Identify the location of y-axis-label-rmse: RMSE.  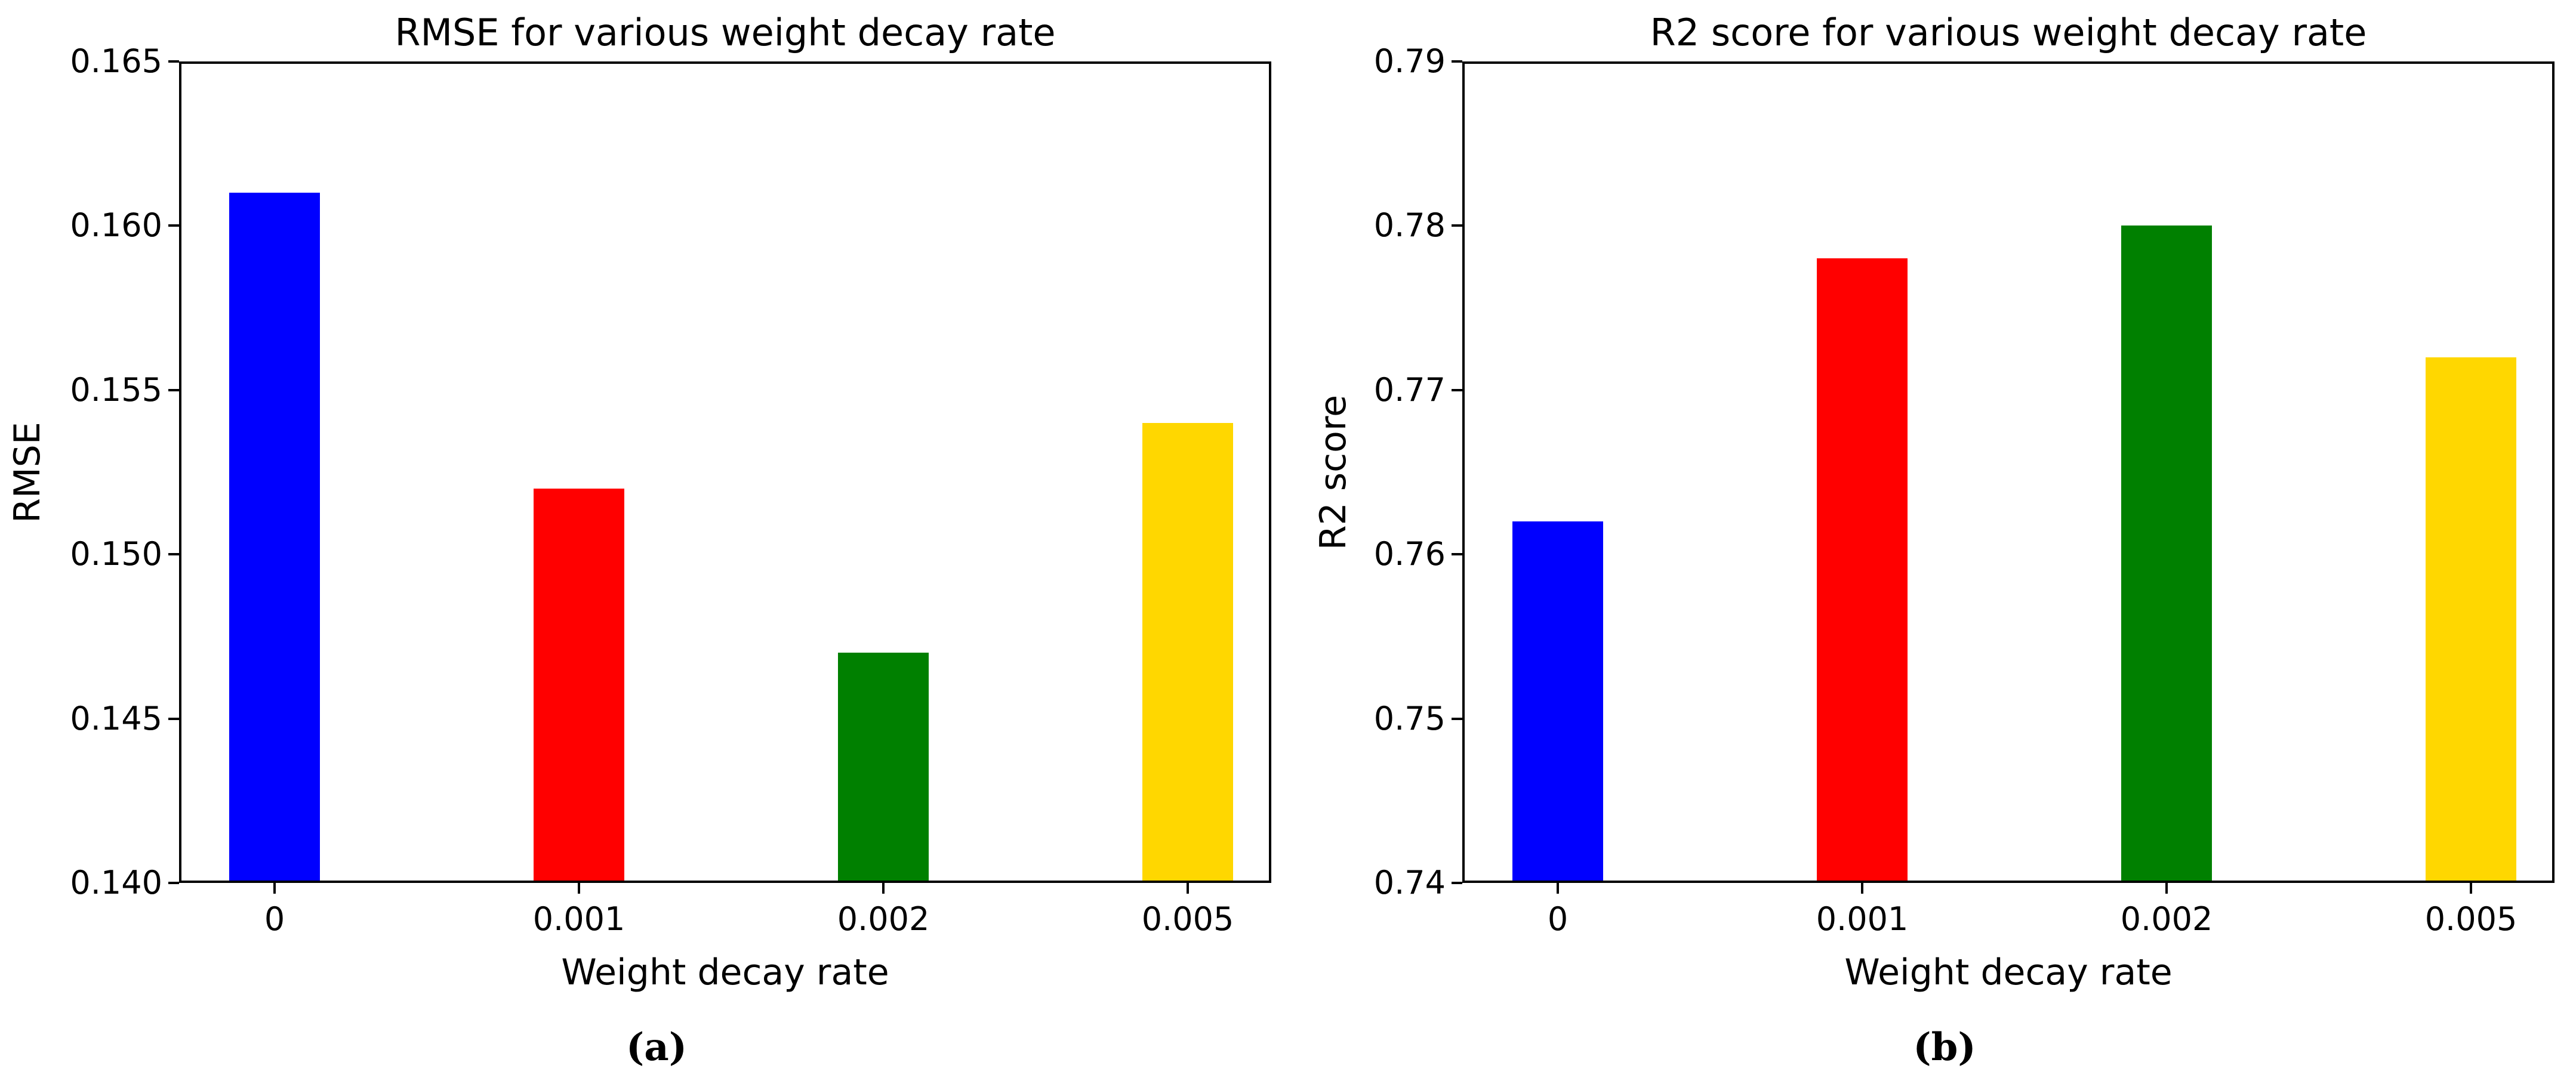
(27, 472).